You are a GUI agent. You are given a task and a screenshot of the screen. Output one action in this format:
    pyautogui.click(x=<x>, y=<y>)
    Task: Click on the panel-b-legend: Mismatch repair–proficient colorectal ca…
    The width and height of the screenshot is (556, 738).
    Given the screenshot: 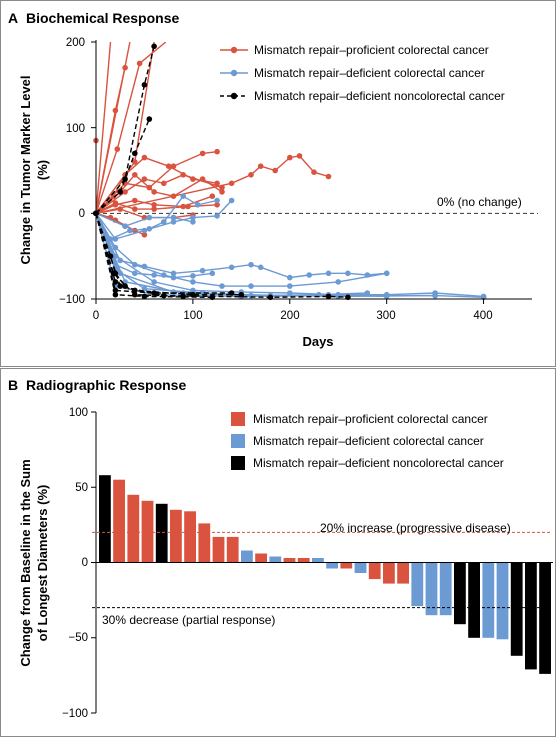 What is the action you would take?
    pyautogui.click(x=367, y=441)
    